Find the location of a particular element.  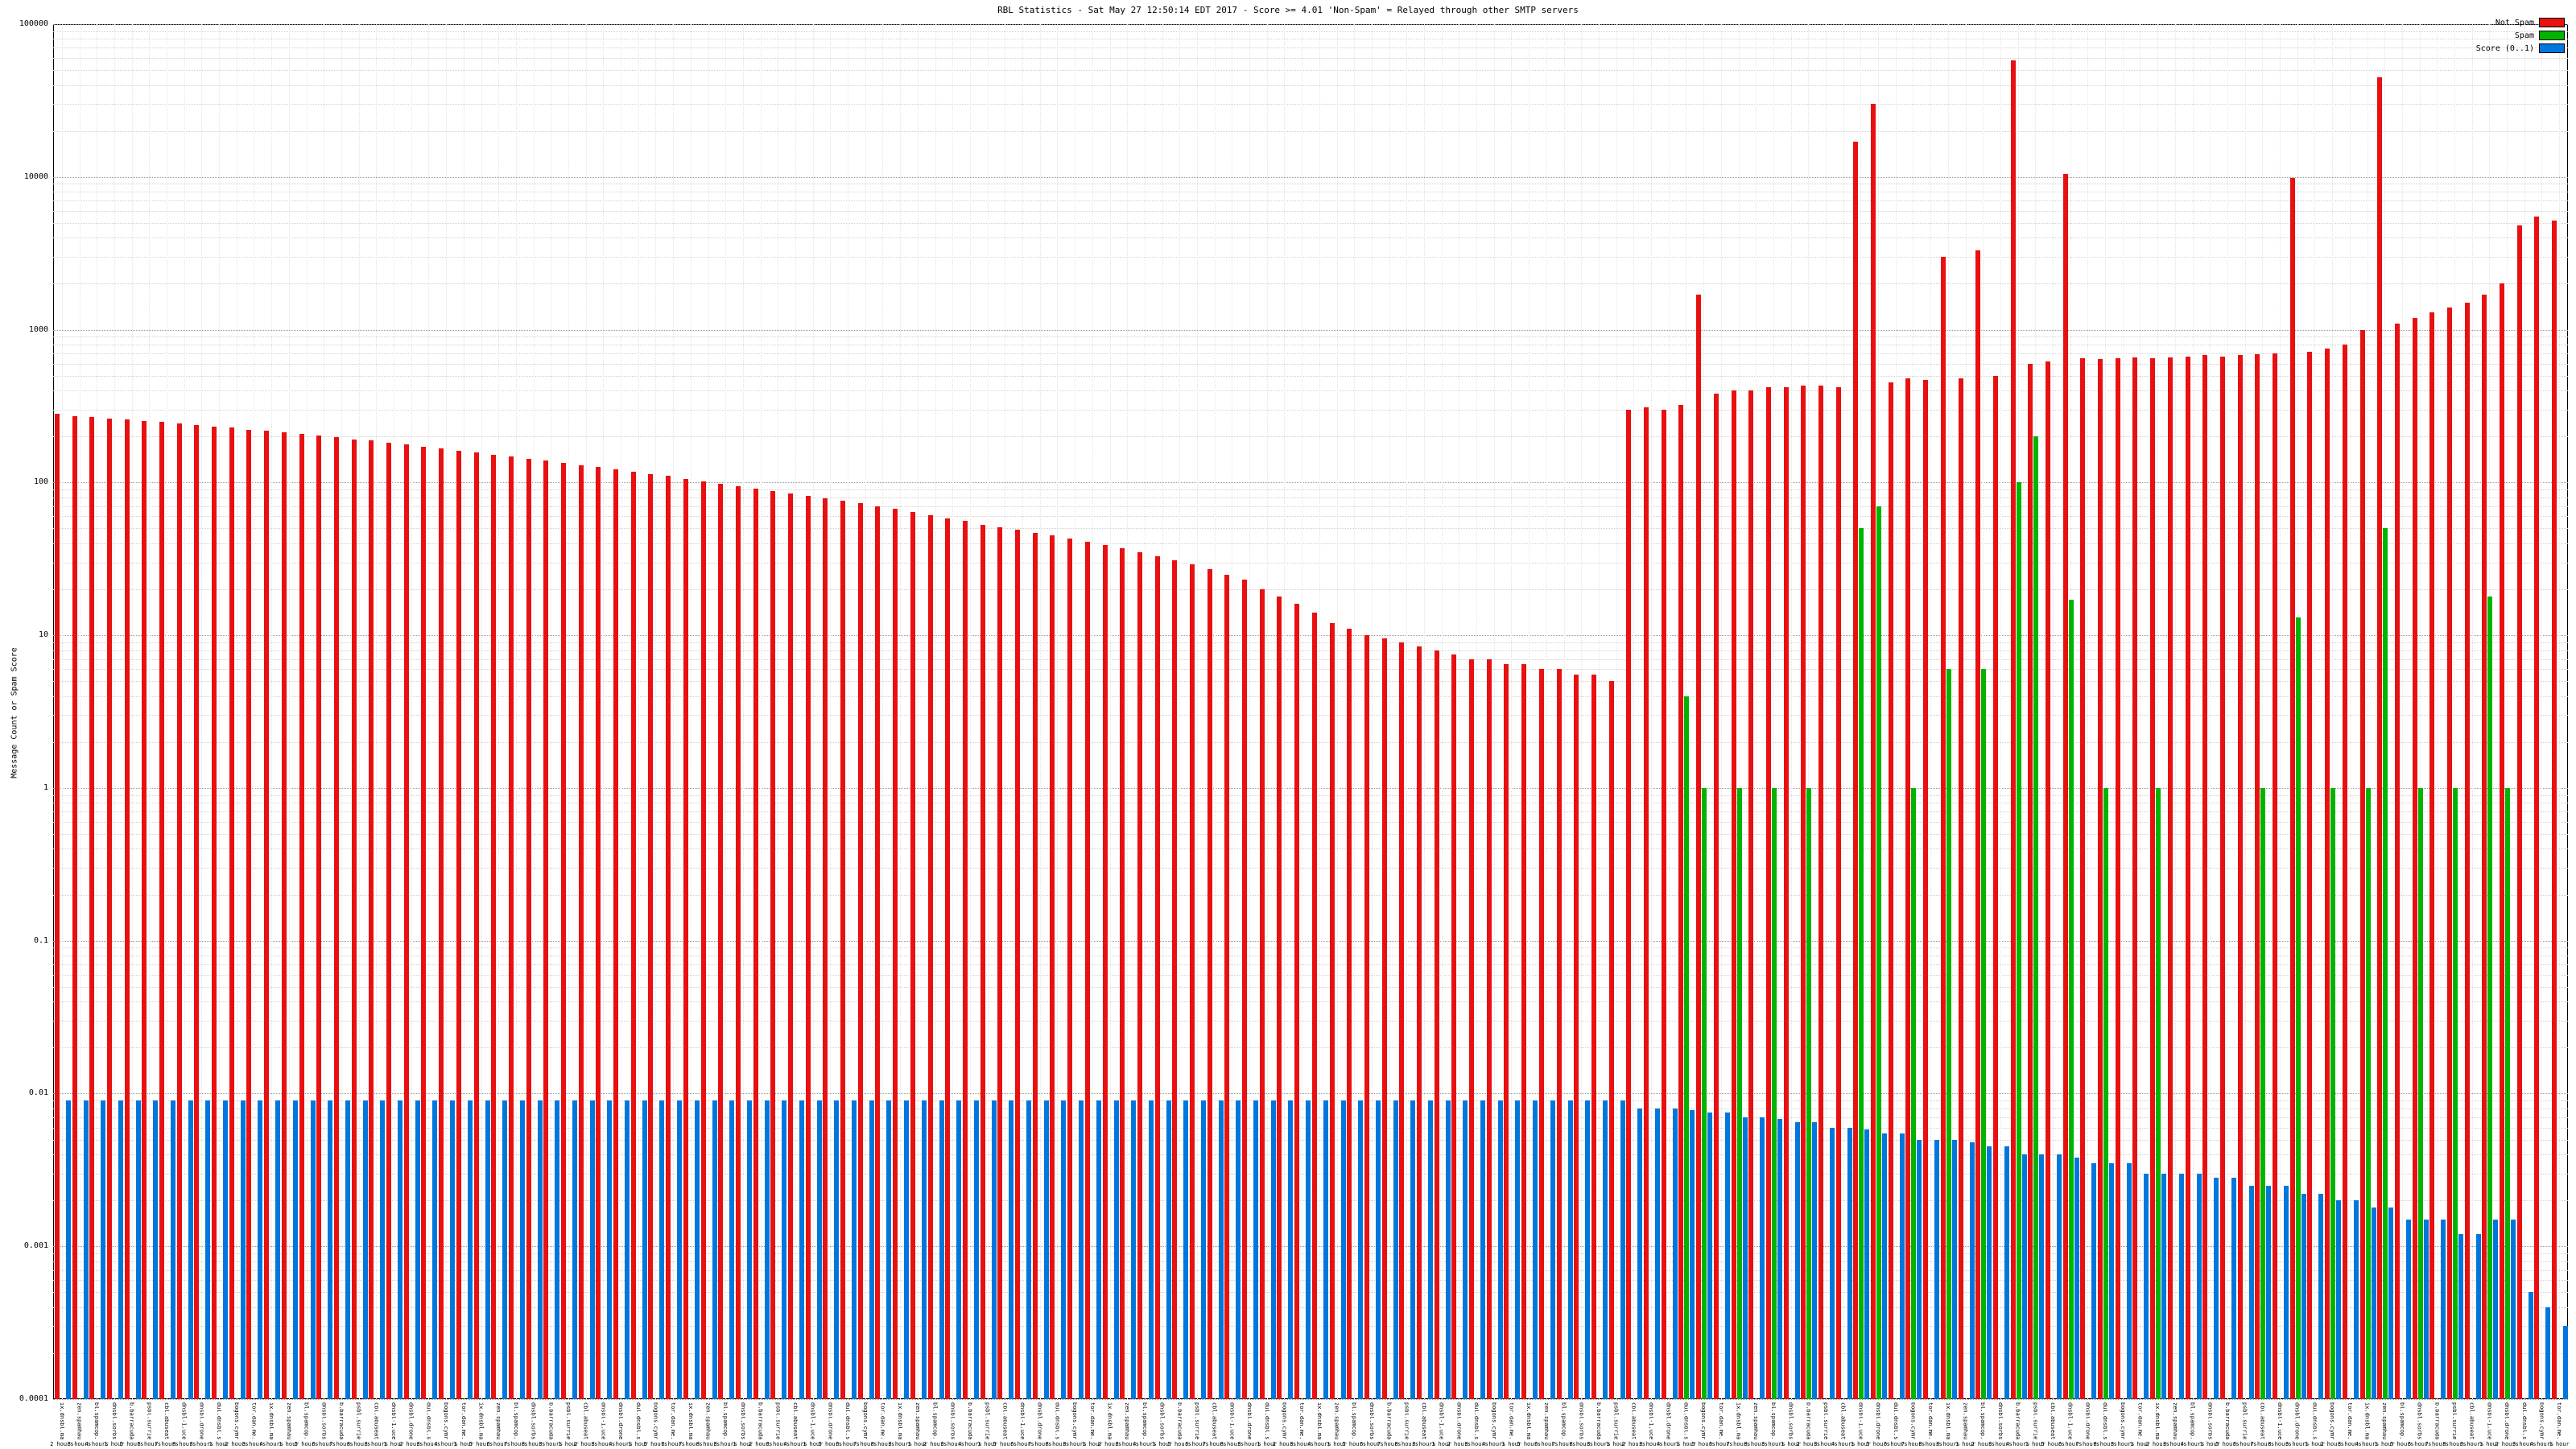

legend-swatch-spam-icon is located at coordinates (2552, 35).